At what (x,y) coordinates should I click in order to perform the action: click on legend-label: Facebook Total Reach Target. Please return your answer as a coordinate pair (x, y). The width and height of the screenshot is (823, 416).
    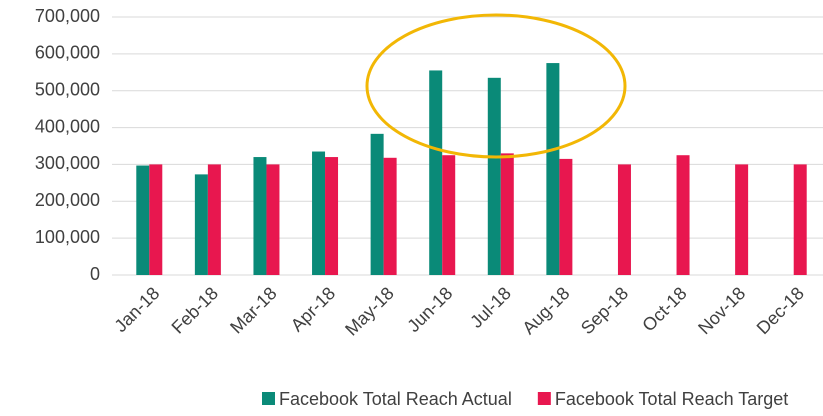
    Looking at the image, I should click on (671, 399).